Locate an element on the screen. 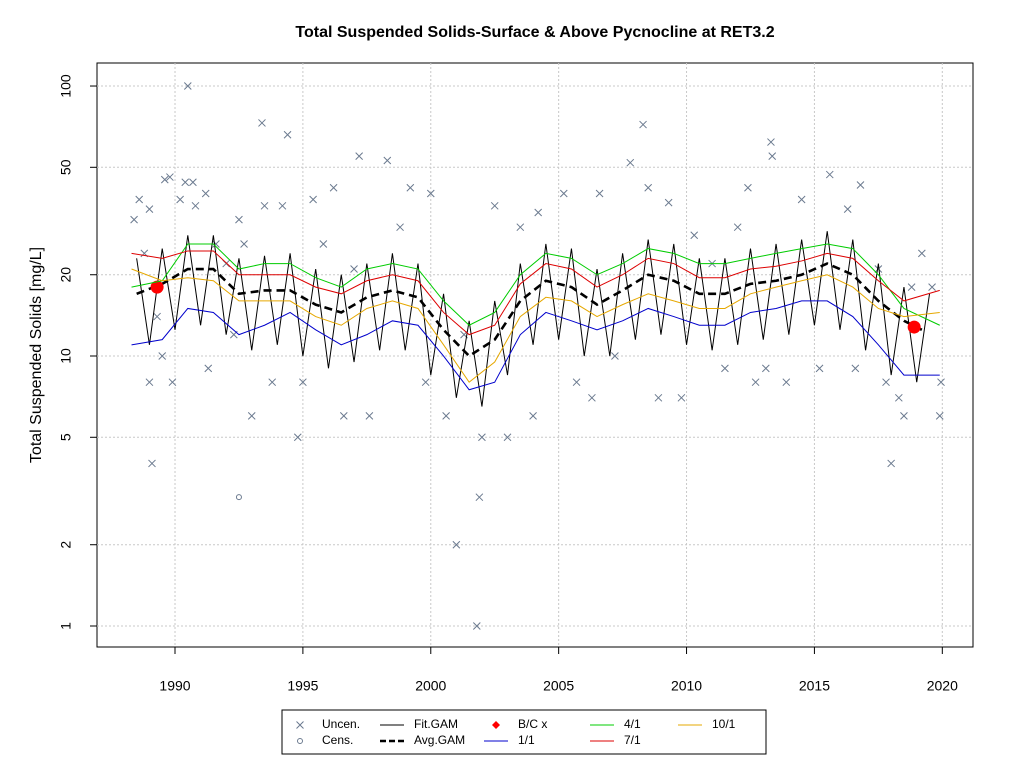 The height and width of the screenshot is (773, 1024). y-axis-label: Total Suspended Solids [mg/L] is located at coordinates (36, 355).